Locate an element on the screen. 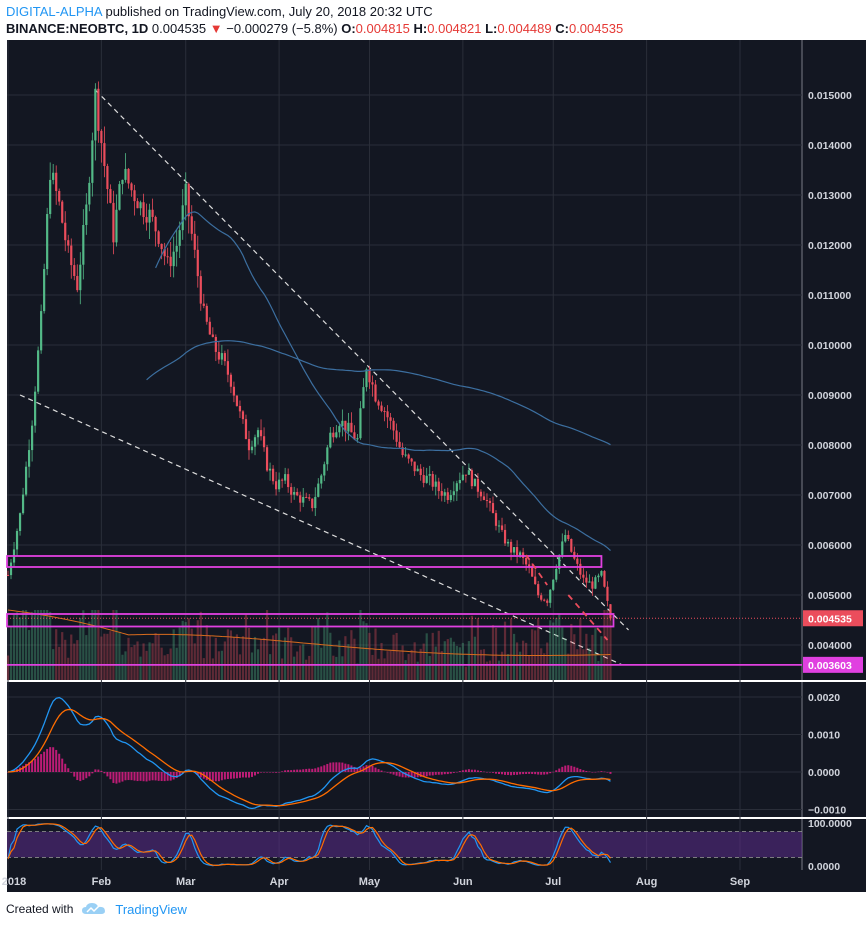  low-value: 0.004489 is located at coordinates (524, 28).